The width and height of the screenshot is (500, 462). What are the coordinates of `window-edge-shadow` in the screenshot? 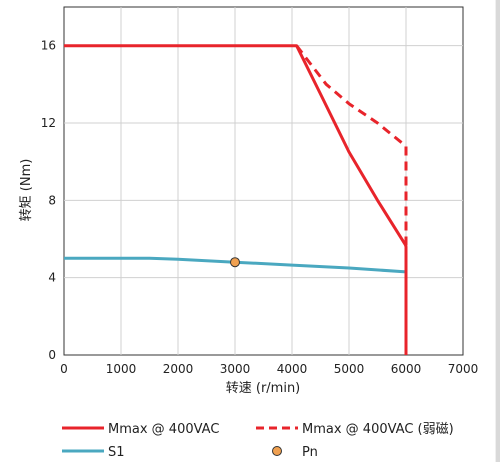 It's located at (495, 231).